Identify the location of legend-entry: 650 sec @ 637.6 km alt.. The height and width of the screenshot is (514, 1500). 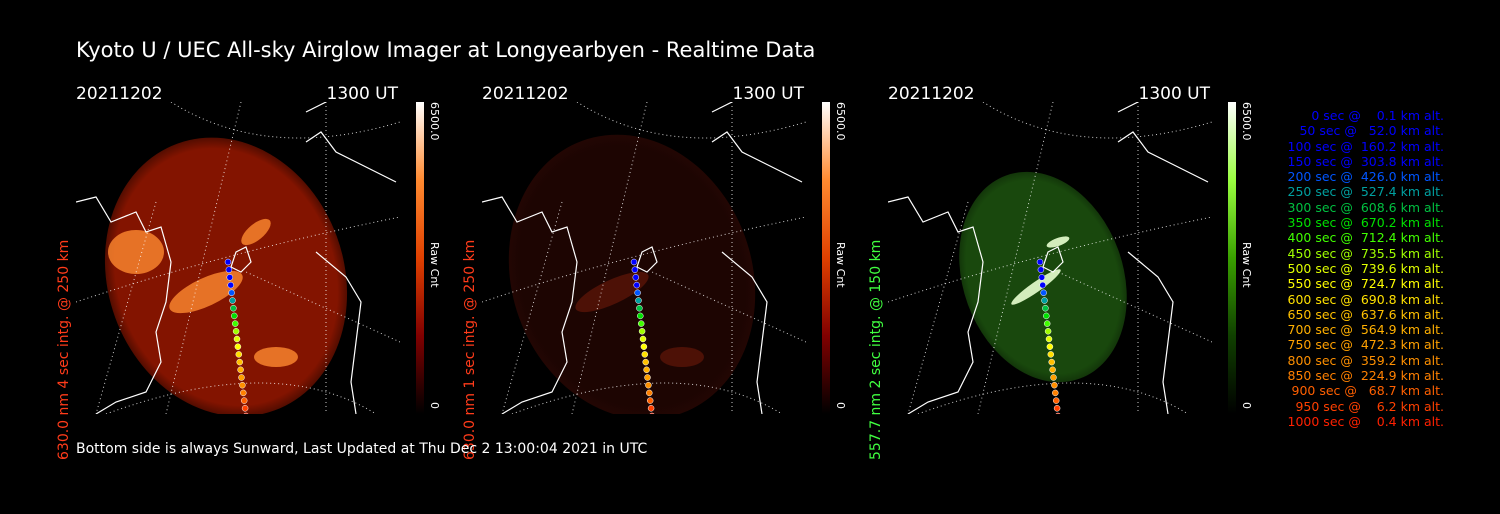
(1364, 314).